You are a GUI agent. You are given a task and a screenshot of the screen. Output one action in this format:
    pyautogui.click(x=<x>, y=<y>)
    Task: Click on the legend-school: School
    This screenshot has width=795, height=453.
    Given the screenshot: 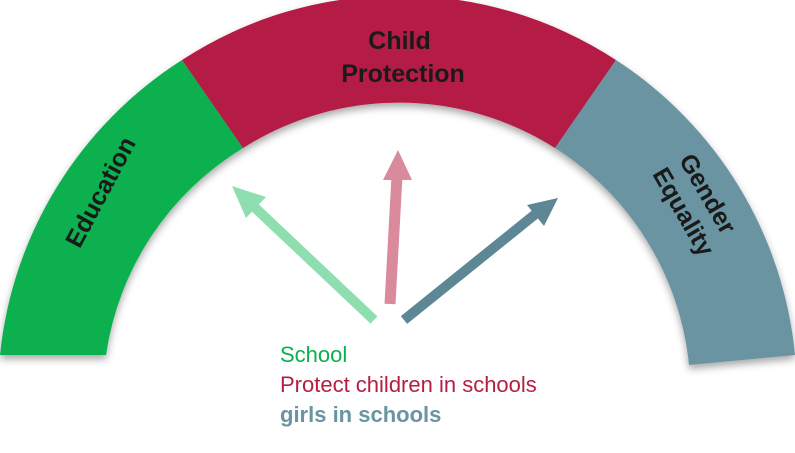 What is the action you would take?
    pyautogui.click(x=314, y=354)
    